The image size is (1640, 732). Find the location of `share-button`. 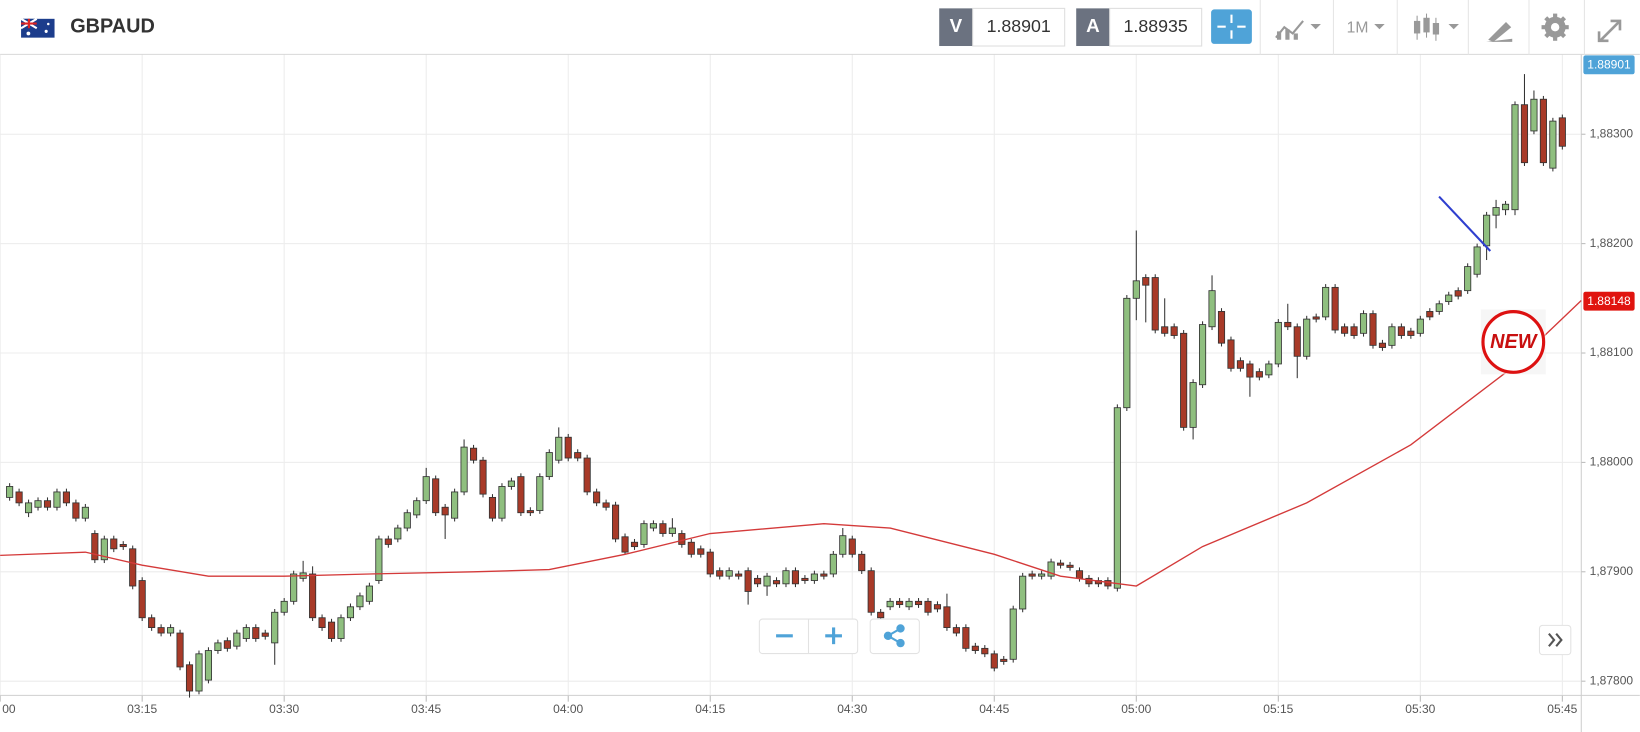

share-button is located at coordinates (894, 636).